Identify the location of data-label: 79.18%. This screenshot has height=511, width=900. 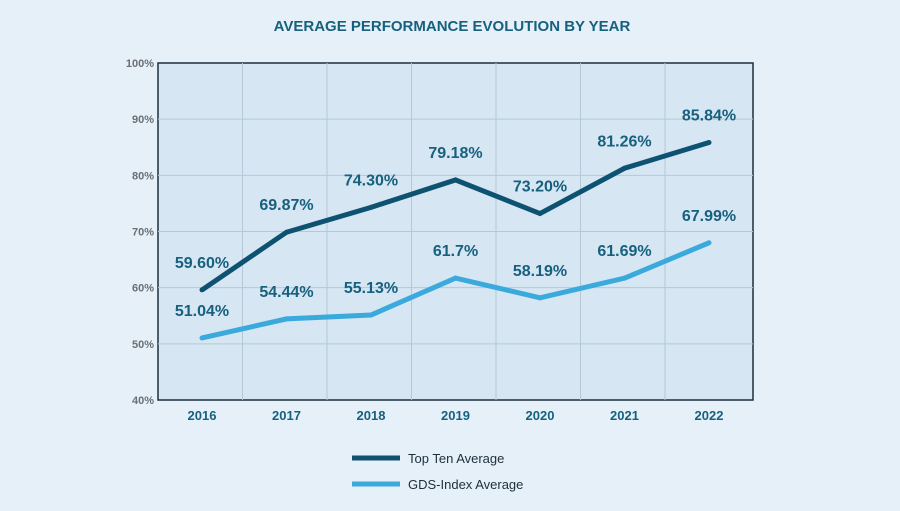
(455, 153).